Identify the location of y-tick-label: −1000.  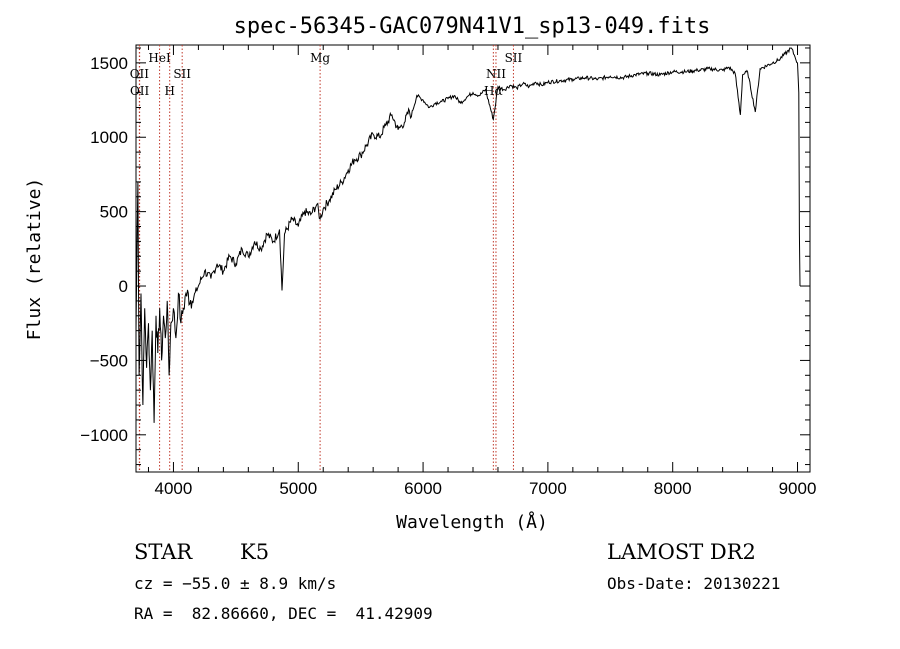
(104, 435).